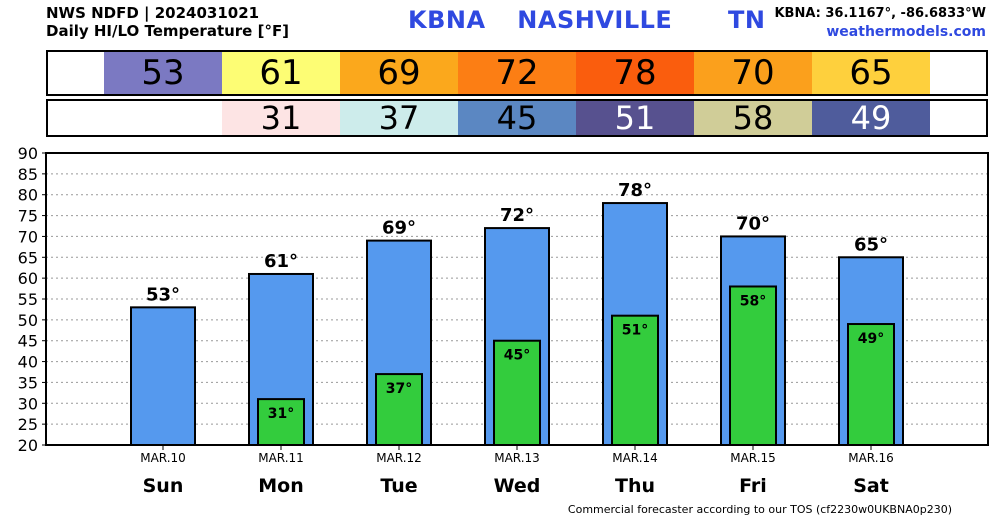 The width and height of the screenshot is (1000, 520). What do you see at coordinates (517, 458) in the screenshot?
I see `date-label: MAR.13` at bounding box center [517, 458].